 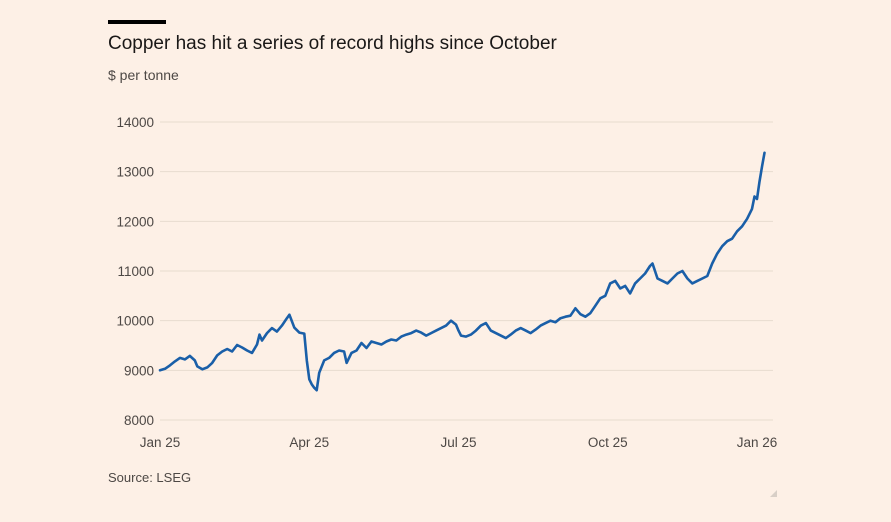 I want to click on x-axis-ticks: Jan 25 Apr 25 Jul 25 Oct 25 Jan 26, so click(x=459, y=442).